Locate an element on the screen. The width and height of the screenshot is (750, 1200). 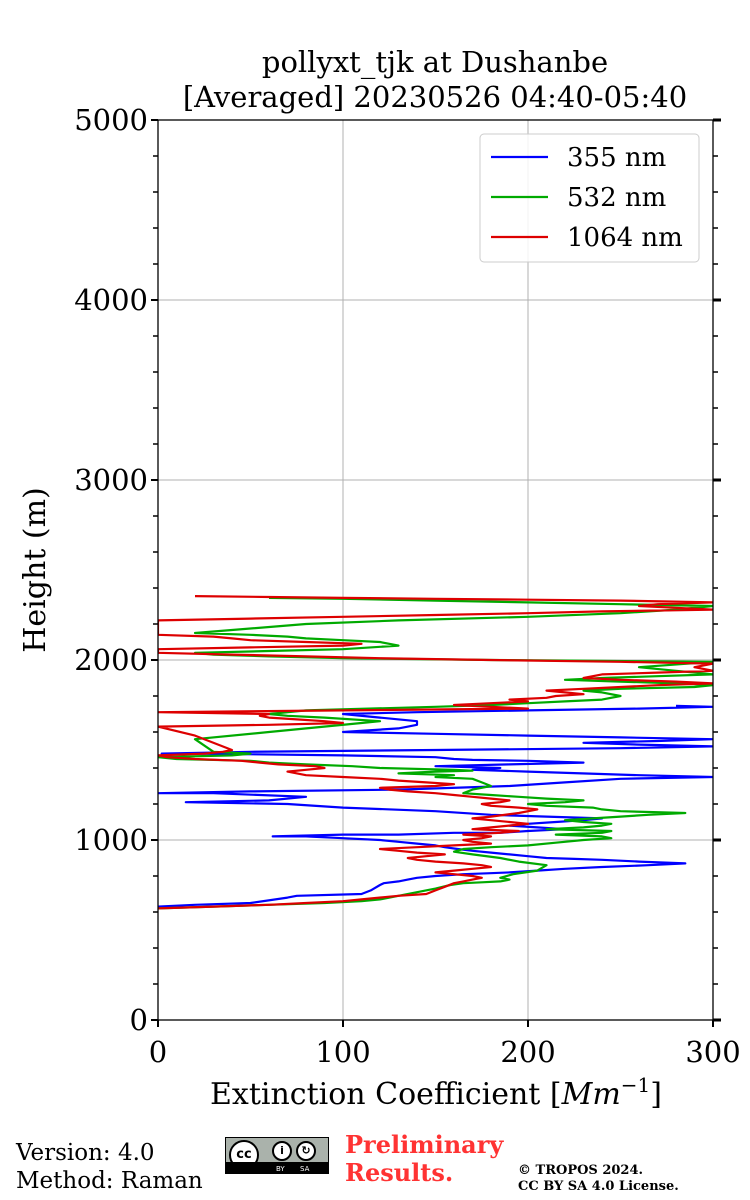
legend-label: 532 nm is located at coordinates (616, 198).